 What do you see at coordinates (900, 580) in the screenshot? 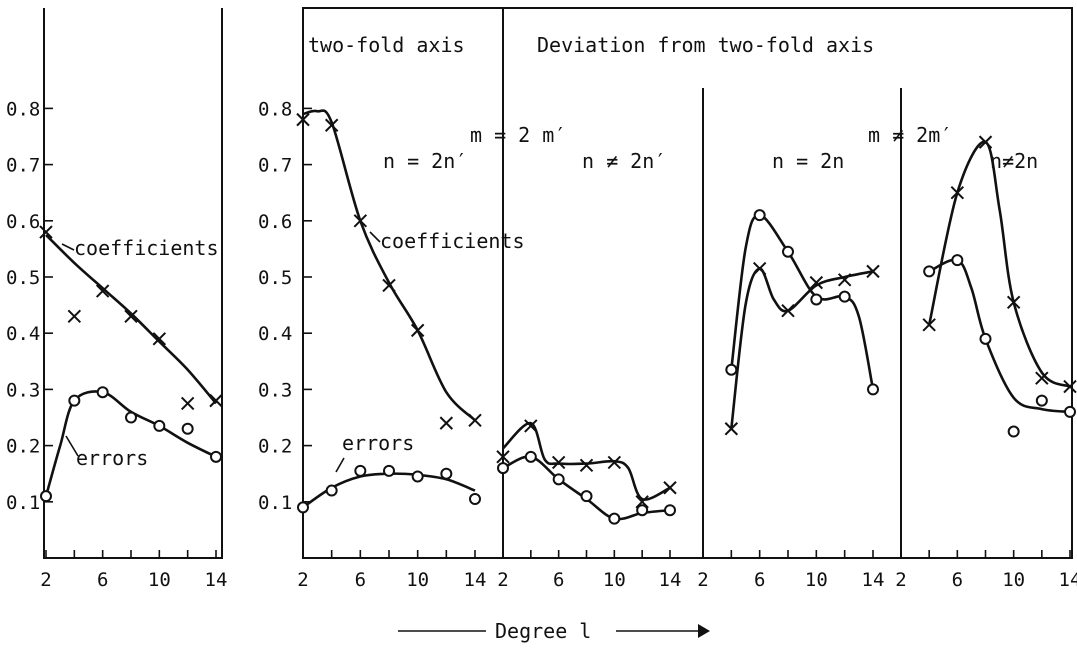
I see `sub4-xtick-label-0: 2` at bounding box center [900, 580].